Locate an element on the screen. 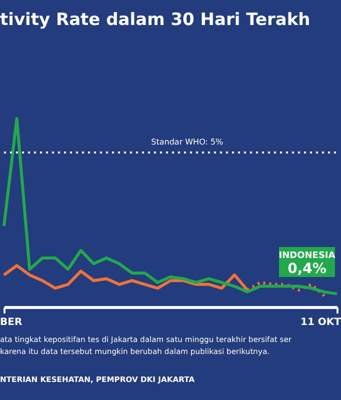 This screenshot has height=400, width=341. annotation: 0,4% is located at coordinates (307, 269).